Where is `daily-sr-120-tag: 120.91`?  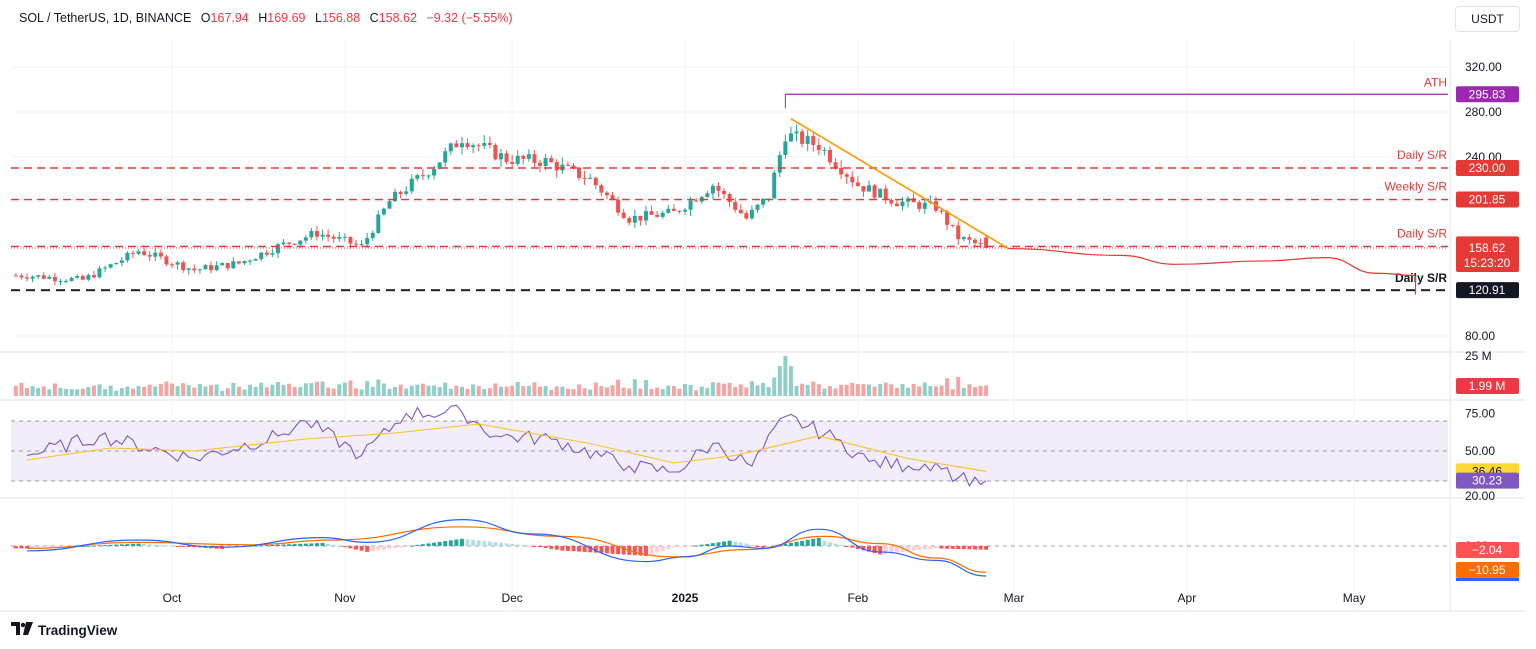 daily-sr-120-tag: 120.91 is located at coordinates (1487, 290).